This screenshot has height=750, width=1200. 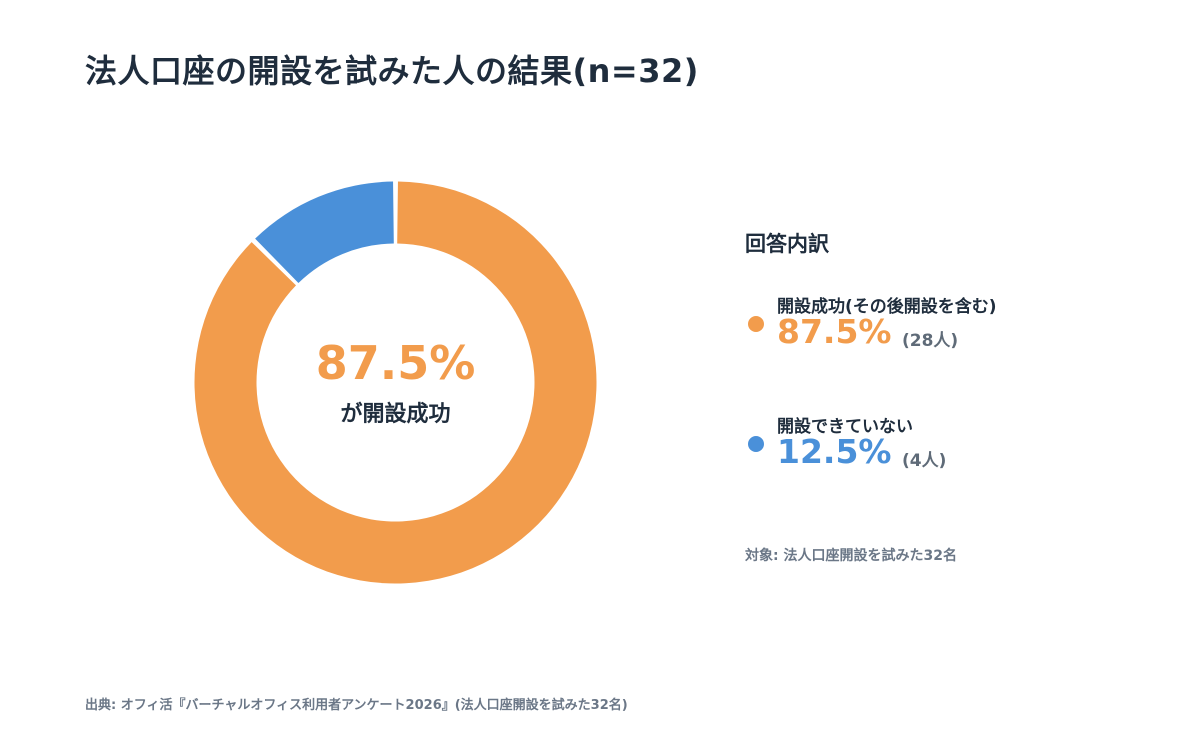 I want to click on legend-count-failure: (4人), so click(x=924, y=461).